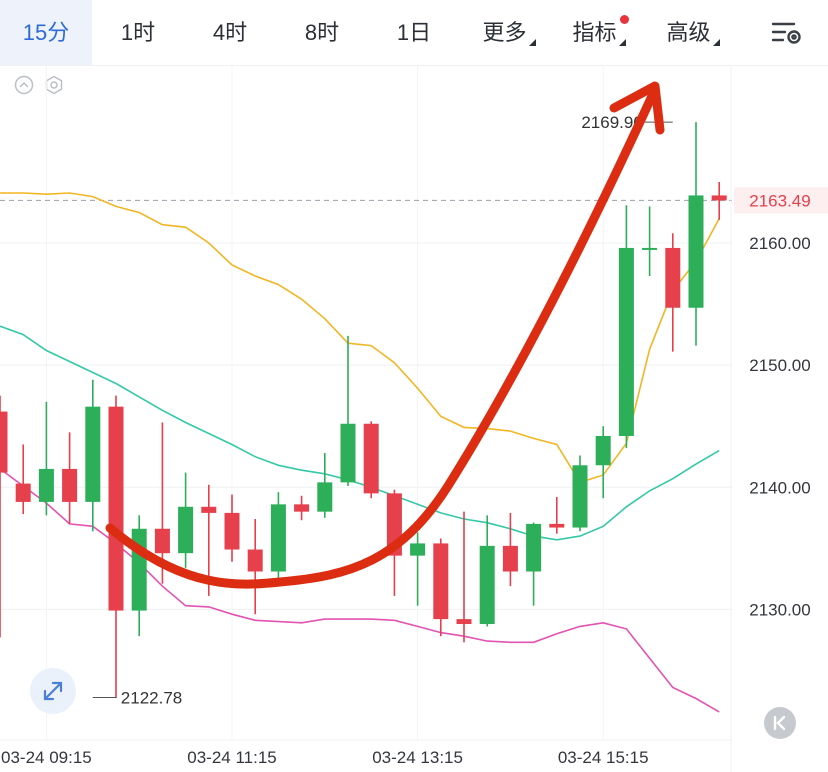 This screenshot has height=772, width=828. I want to click on more-dropdown: 更多, so click(509, 32).